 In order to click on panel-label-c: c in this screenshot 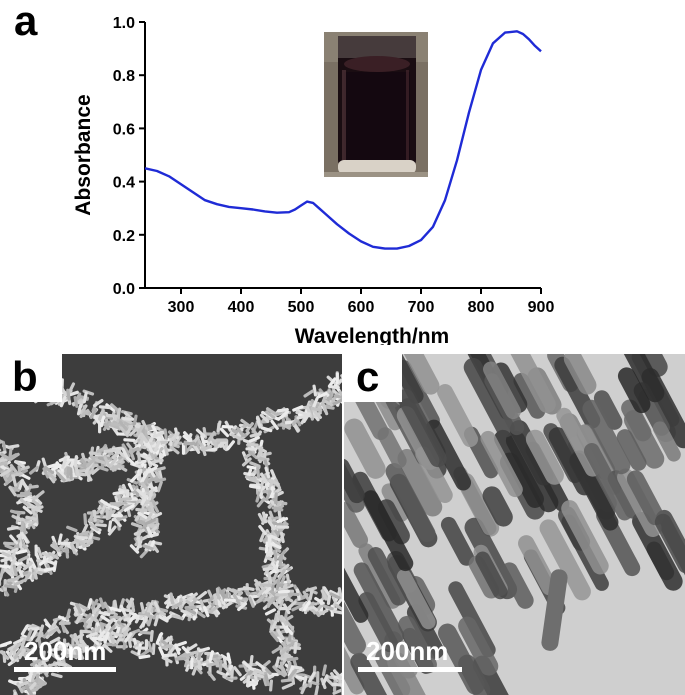, I will do `click(368, 376)`.